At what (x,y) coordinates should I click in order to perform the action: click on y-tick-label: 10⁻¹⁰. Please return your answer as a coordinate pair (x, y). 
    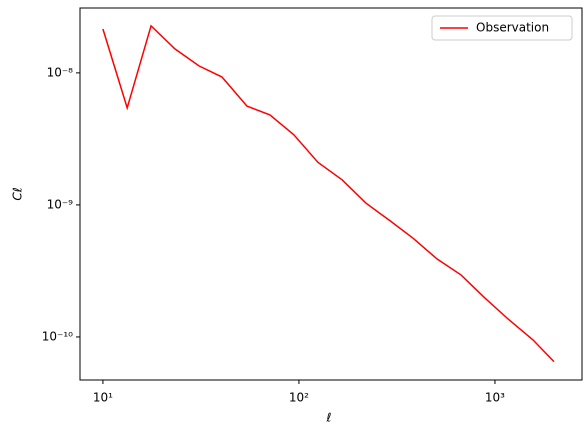
    Looking at the image, I should click on (57, 336).